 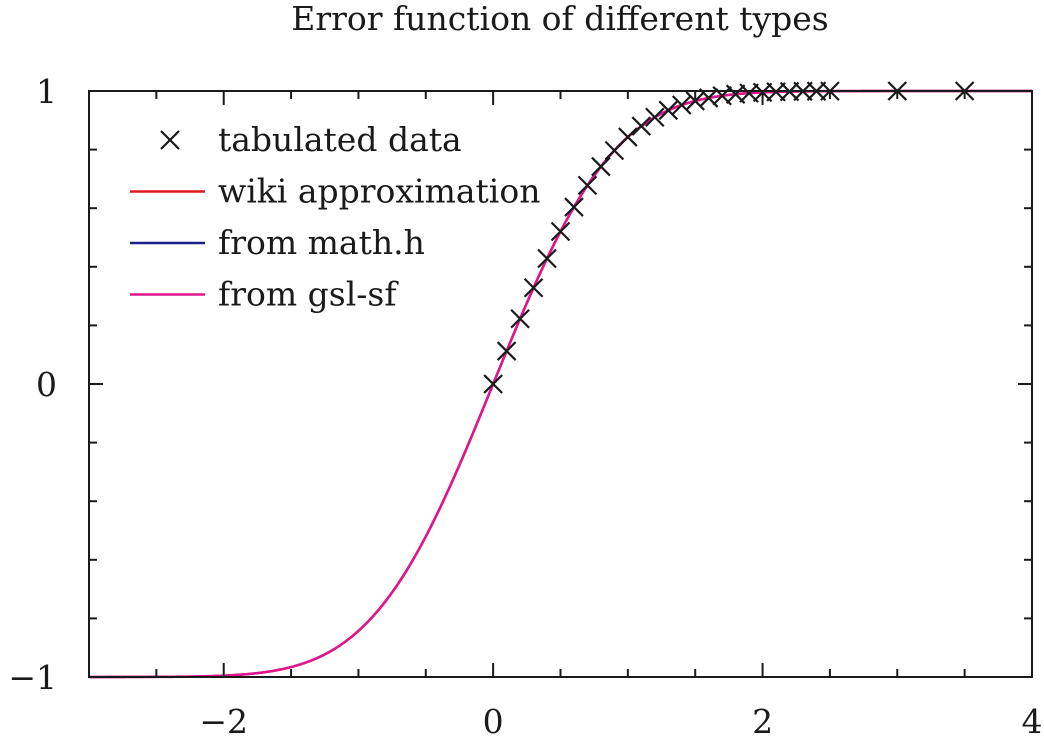 I want to click on legend-label-wiki-approximation: wiki approximation, so click(x=379, y=191).